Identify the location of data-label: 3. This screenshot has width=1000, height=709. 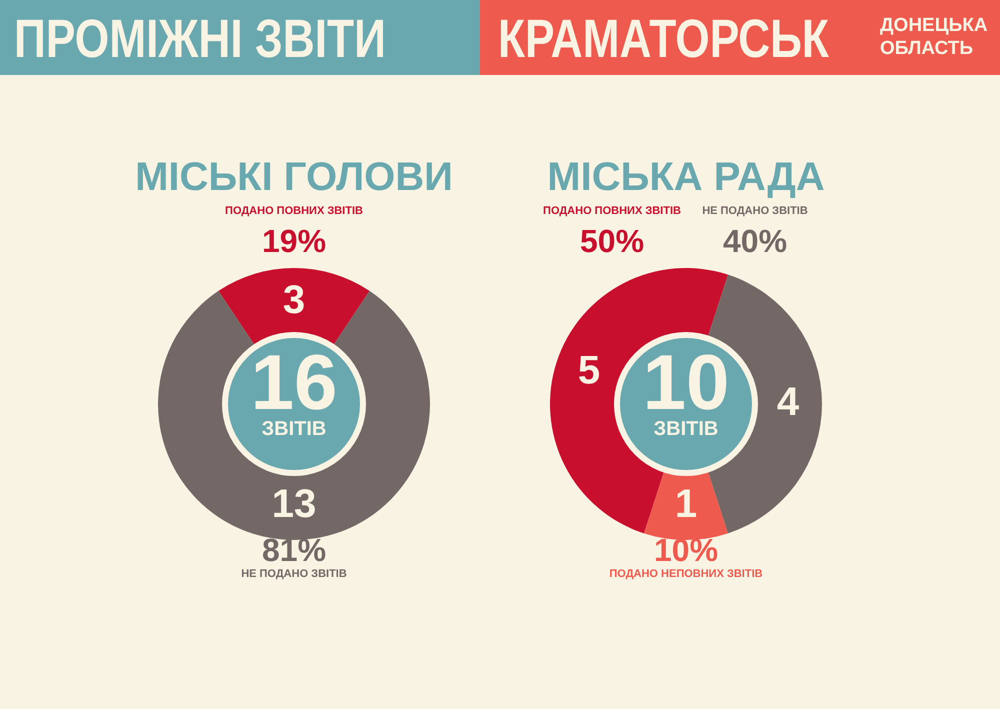
(294, 300).